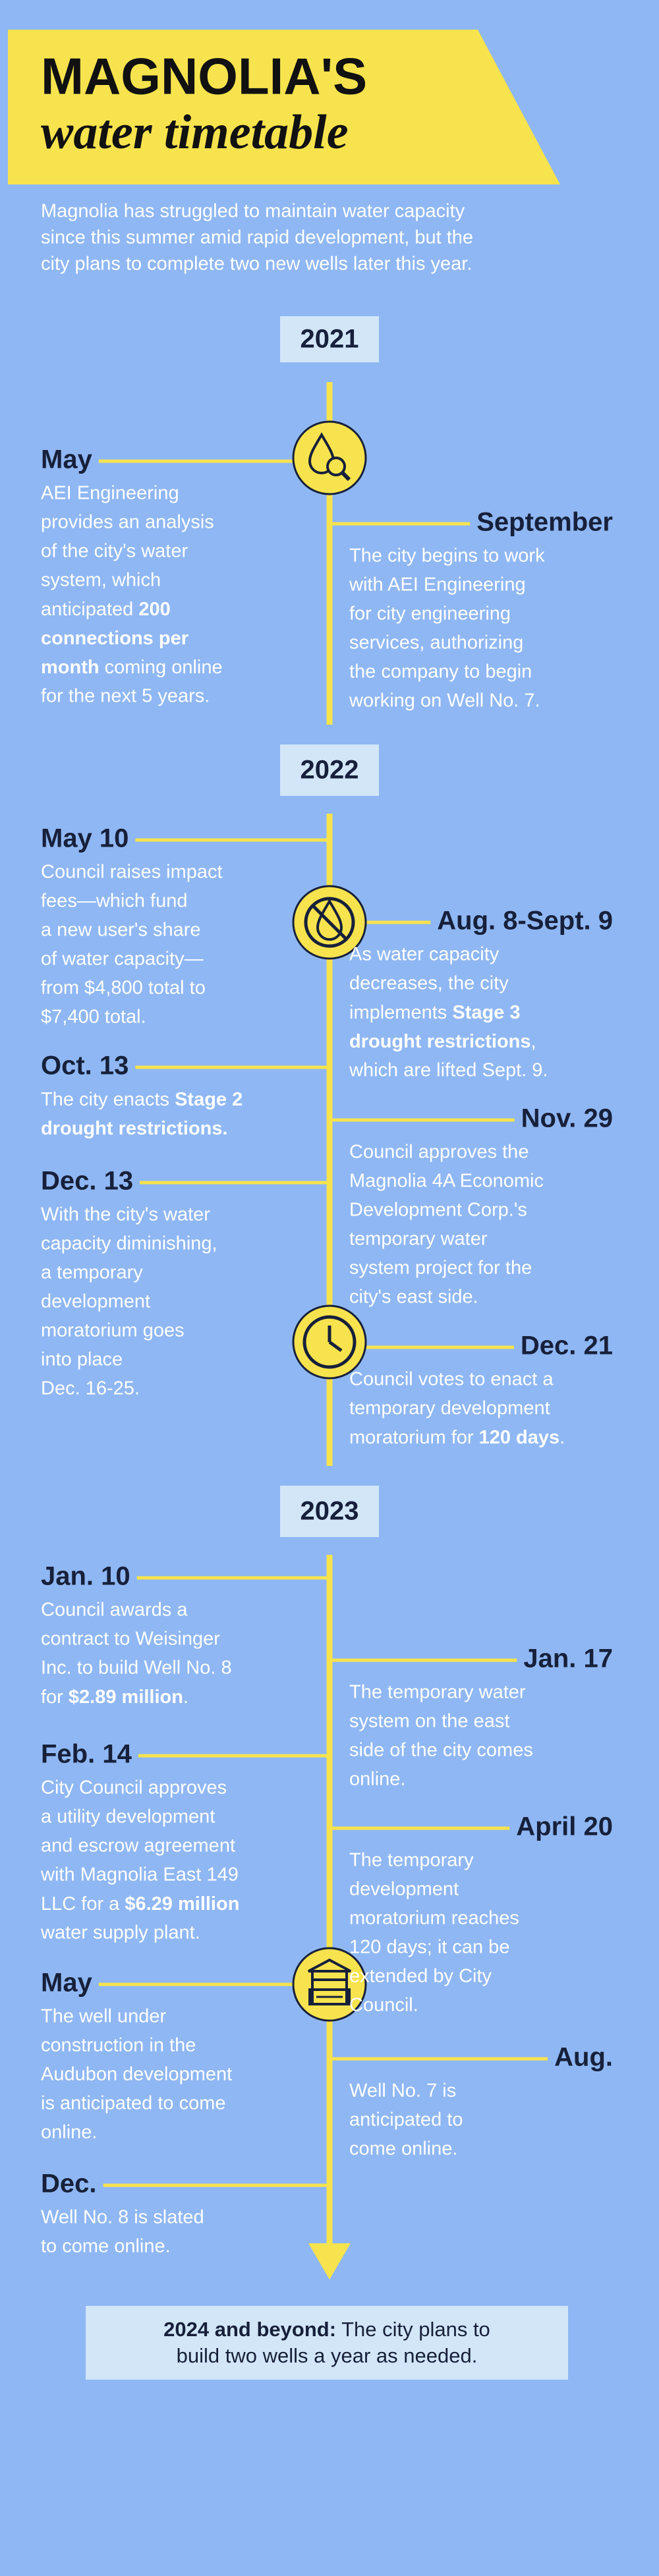  I want to click on event-text: LLC for a $6.29 million, so click(140, 1904).